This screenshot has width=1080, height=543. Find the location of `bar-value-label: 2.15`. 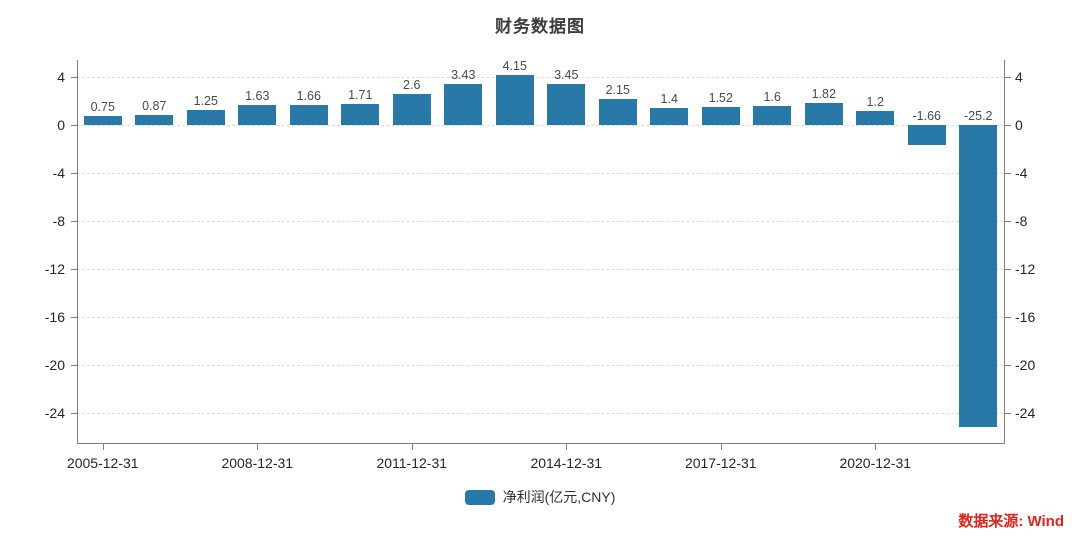

bar-value-label: 2.15 is located at coordinates (617, 90).